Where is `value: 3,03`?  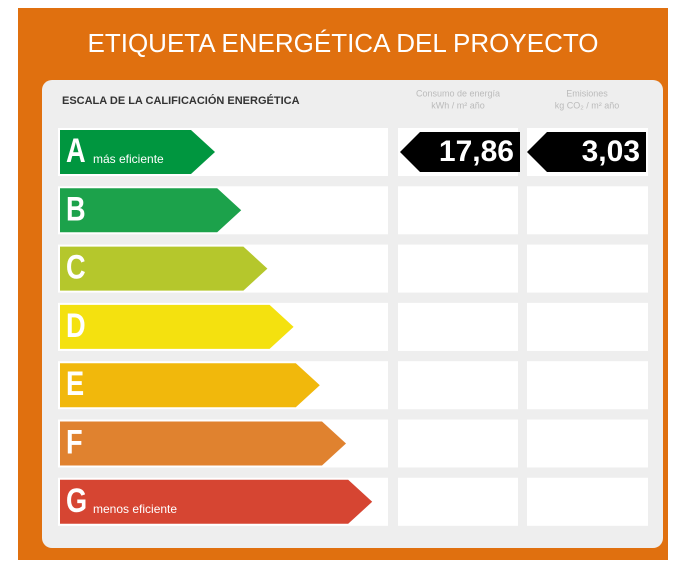 value: 3,03 is located at coordinates (611, 151).